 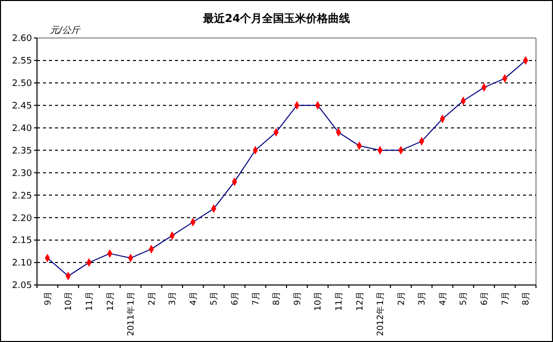 What do you see at coordinates (22, 263) in the screenshot?
I see `y-tick-label: 2.10` at bounding box center [22, 263].